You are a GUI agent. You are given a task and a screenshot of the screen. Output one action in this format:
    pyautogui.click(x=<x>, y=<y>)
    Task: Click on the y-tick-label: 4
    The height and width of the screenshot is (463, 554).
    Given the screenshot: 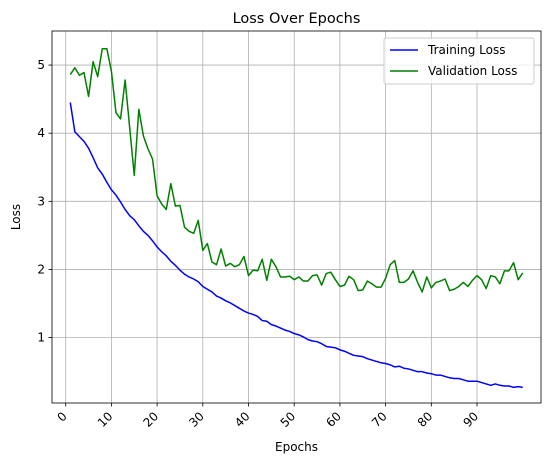 What is the action you would take?
    pyautogui.click(x=41, y=133)
    